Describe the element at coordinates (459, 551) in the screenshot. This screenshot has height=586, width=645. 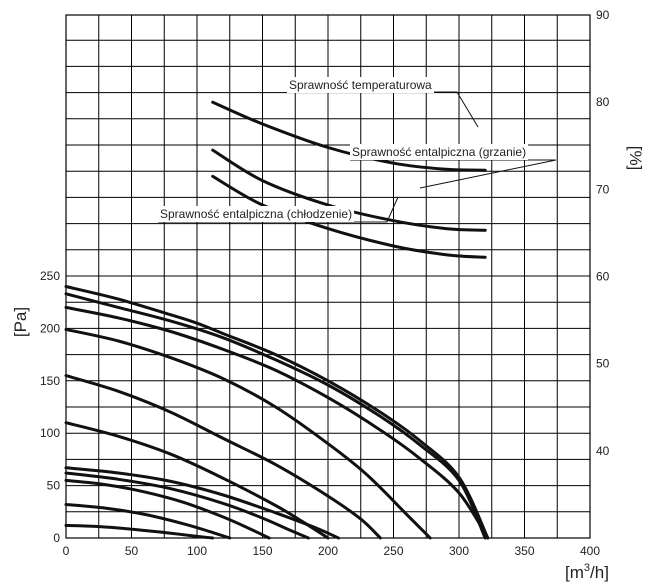
I see `x-tick-label: 300` at that location.